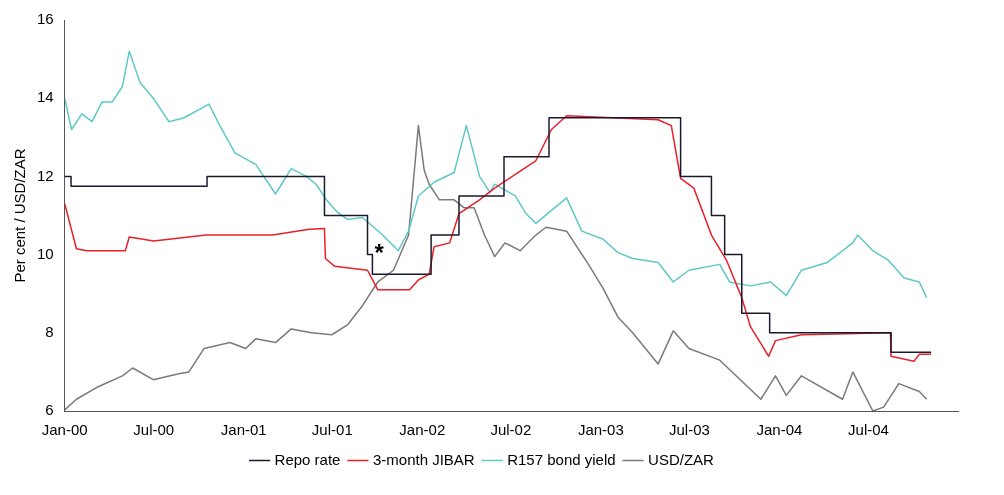 Image resolution: width=1004 pixels, height=495 pixels. What do you see at coordinates (64, 430) in the screenshot?
I see `x-tick-label: Jan-00` at bounding box center [64, 430].